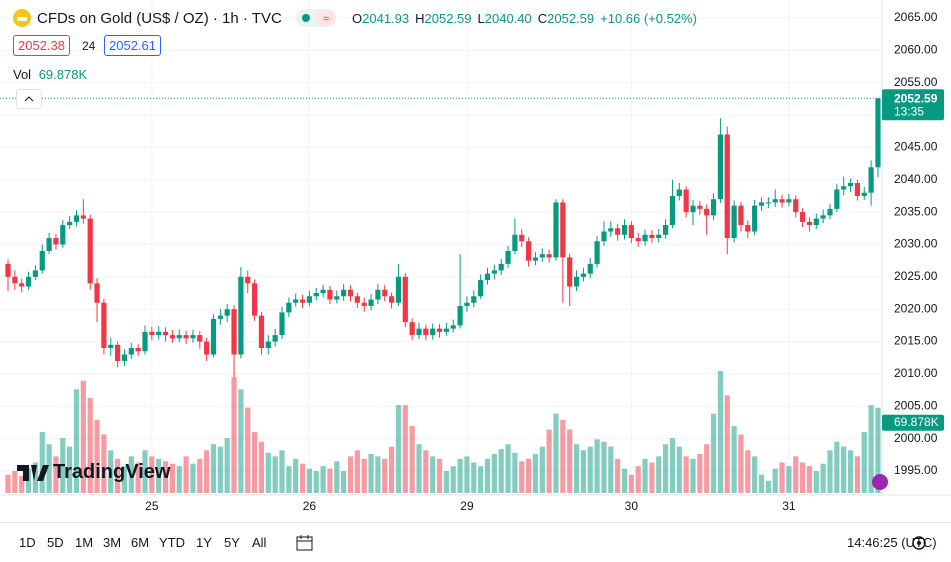 This screenshot has height=562, width=951. What do you see at coordinates (27, 542) in the screenshot?
I see `range-button: 1D` at bounding box center [27, 542].